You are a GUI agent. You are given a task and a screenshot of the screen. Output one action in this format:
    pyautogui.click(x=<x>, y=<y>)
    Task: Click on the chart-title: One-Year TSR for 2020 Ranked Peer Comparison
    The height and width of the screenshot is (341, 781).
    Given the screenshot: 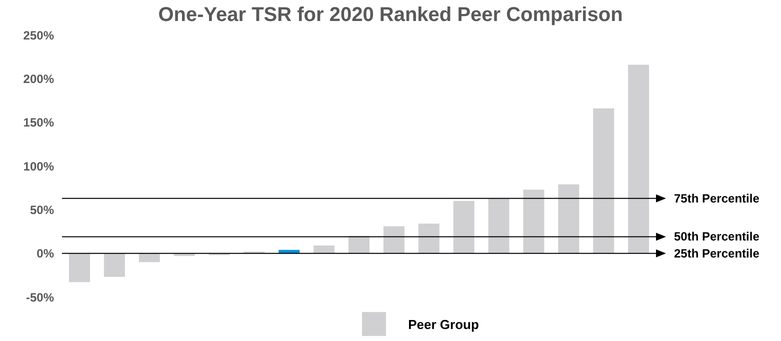 What is the action you would take?
    pyautogui.click(x=390, y=15)
    